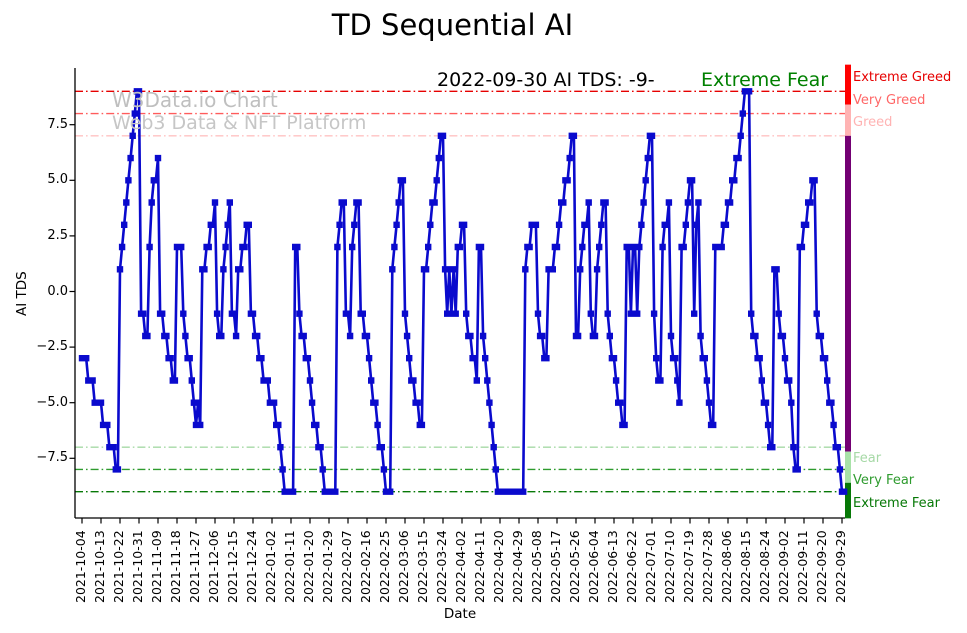 This screenshot has height=633, width=967. I want to click on x-tick-label: 2022-04-11, so click(479, 566).